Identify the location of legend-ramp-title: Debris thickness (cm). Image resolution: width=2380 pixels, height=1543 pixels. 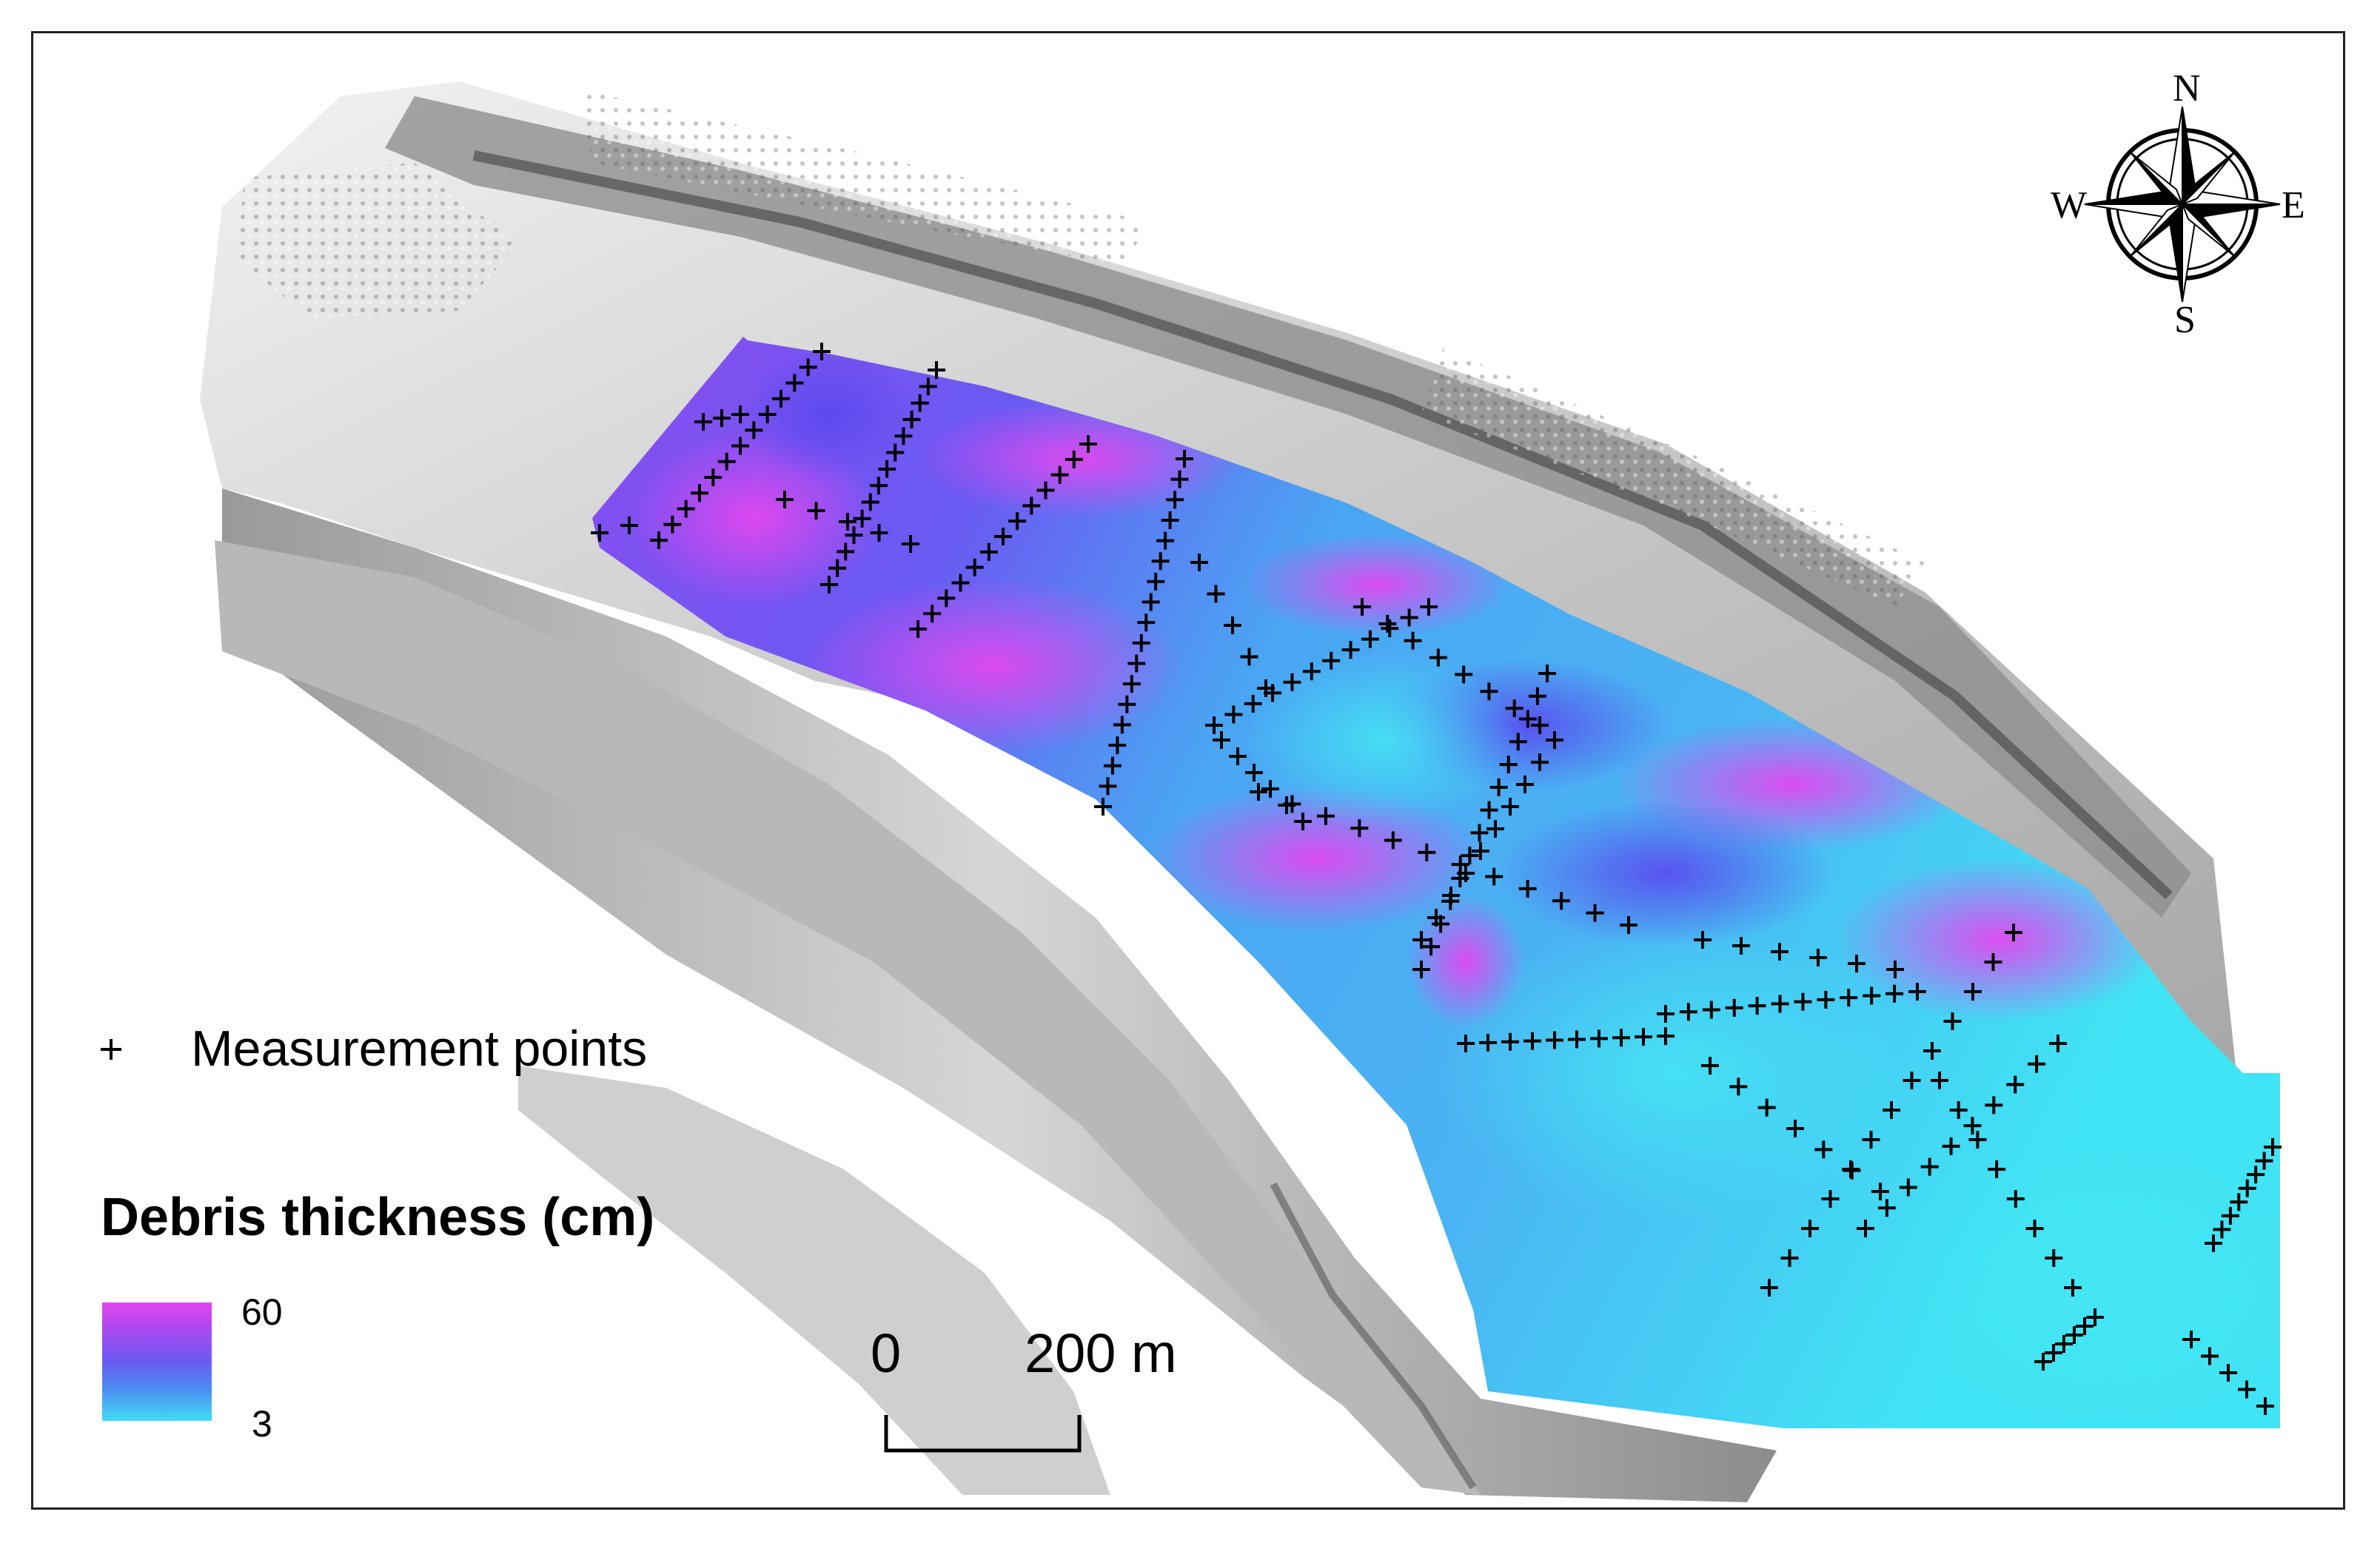
(378, 1217).